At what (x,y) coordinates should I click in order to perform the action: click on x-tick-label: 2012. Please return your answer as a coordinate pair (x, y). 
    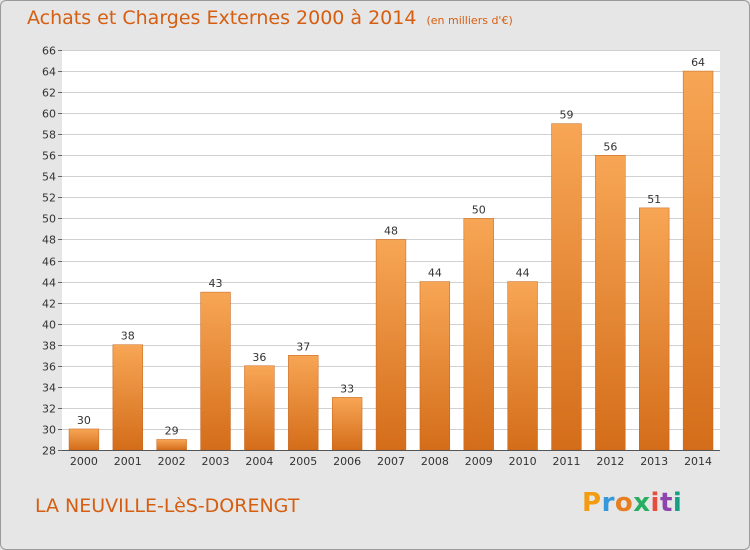
    Looking at the image, I should click on (610, 461).